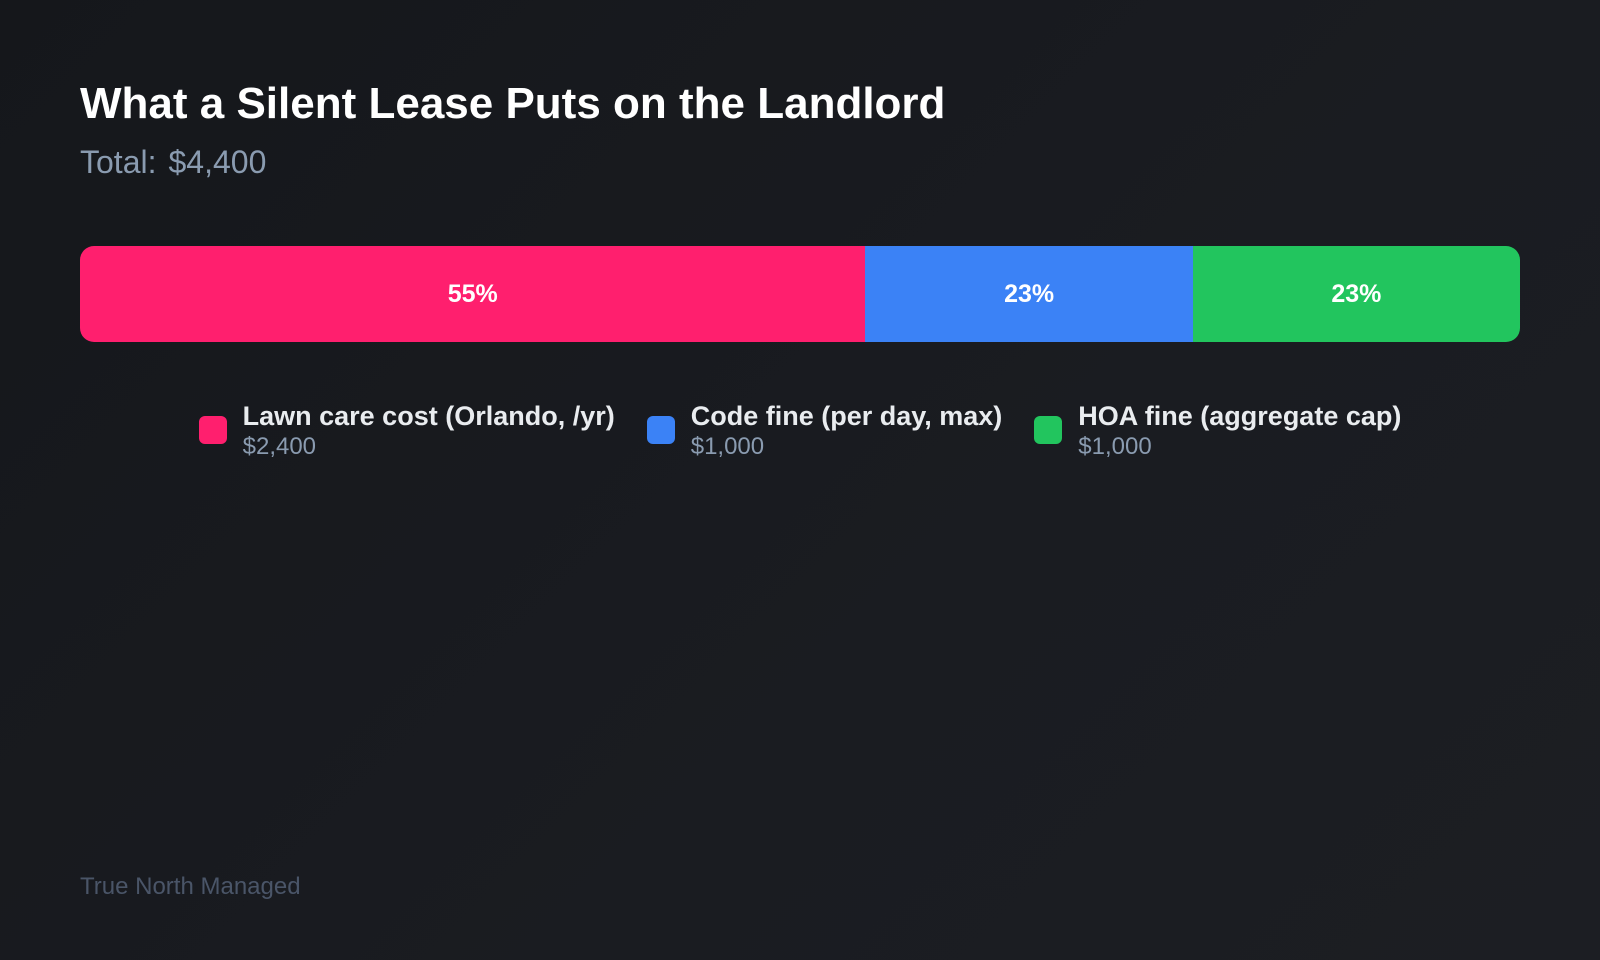  Describe the element at coordinates (846, 416) in the screenshot. I see `legend-label: Code fine (per day, max)` at that location.